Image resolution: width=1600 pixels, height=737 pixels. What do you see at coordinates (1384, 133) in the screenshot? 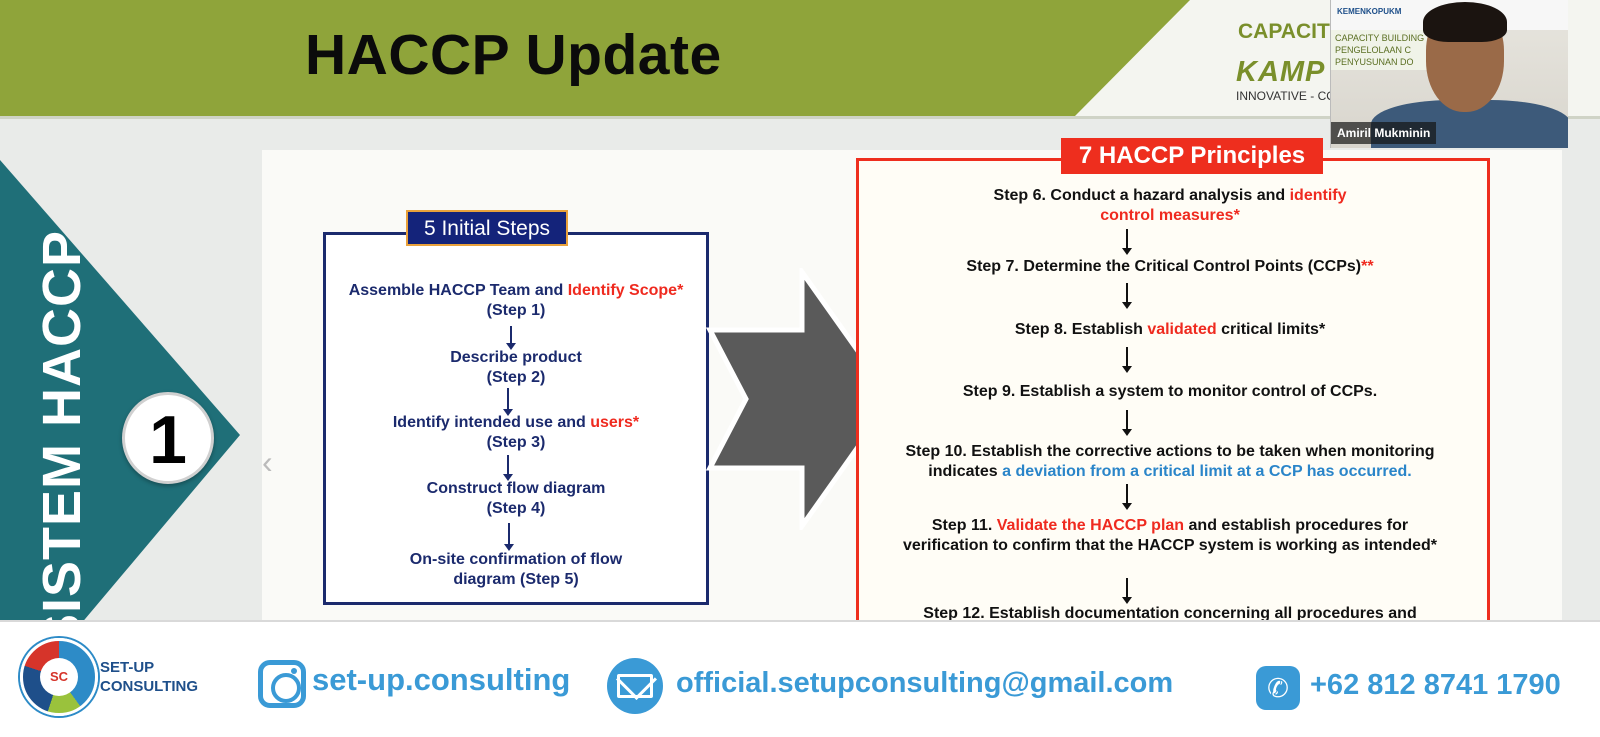
I see `participant-name-label: Amiril Mukminin` at bounding box center [1384, 133].